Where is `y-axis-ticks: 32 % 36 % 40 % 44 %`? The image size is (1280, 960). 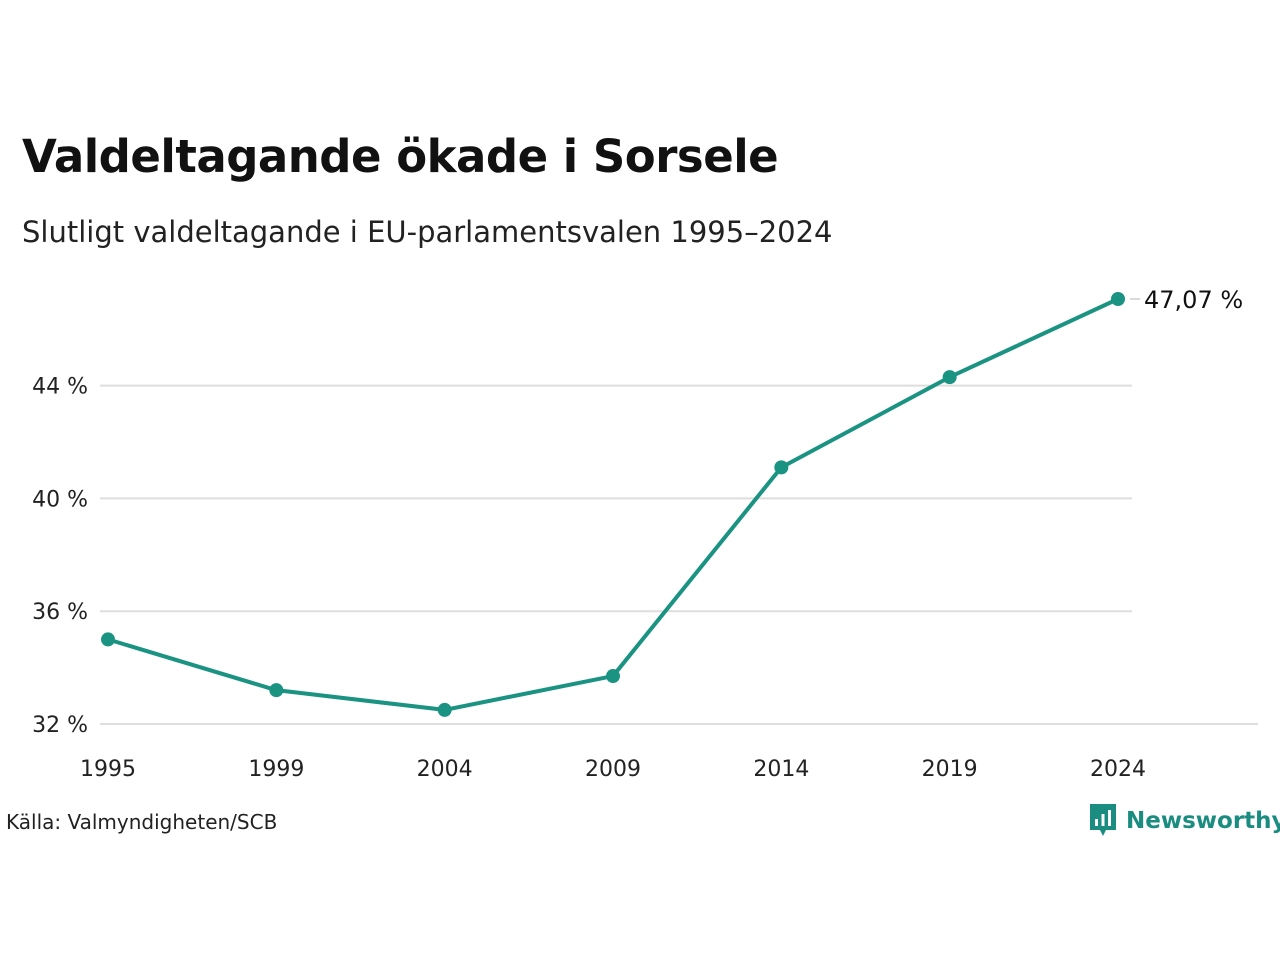 y-axis-ticks: 32 % 36 % 40 % 44 % is located at coordinates (60, 556).